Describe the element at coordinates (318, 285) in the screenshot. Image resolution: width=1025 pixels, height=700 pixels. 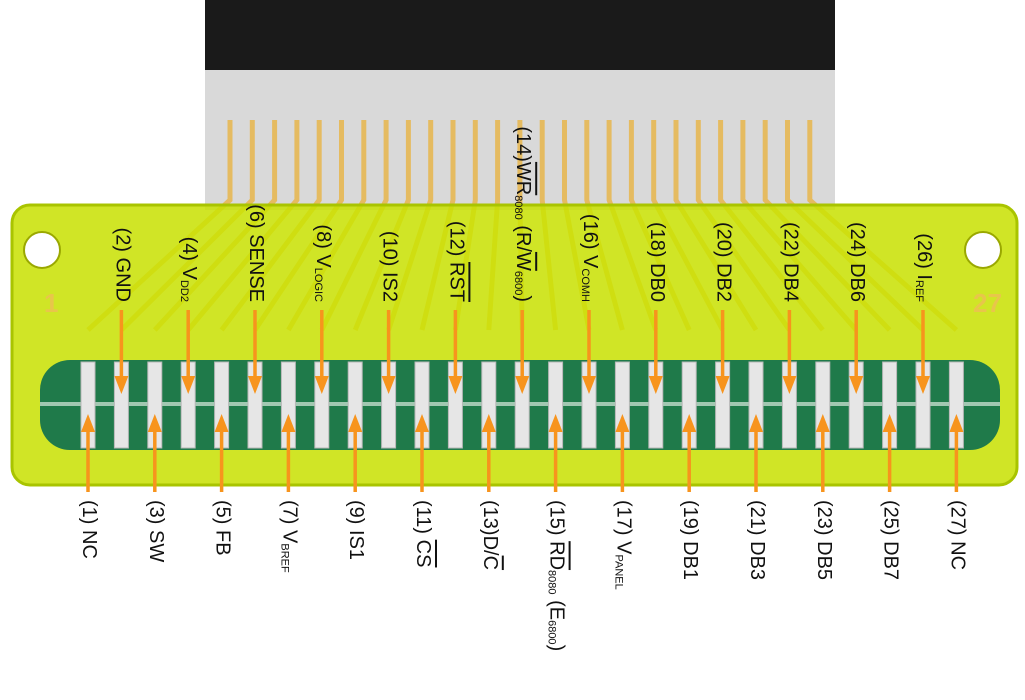
I see `pin-signal-part: LOGIC` at that location.